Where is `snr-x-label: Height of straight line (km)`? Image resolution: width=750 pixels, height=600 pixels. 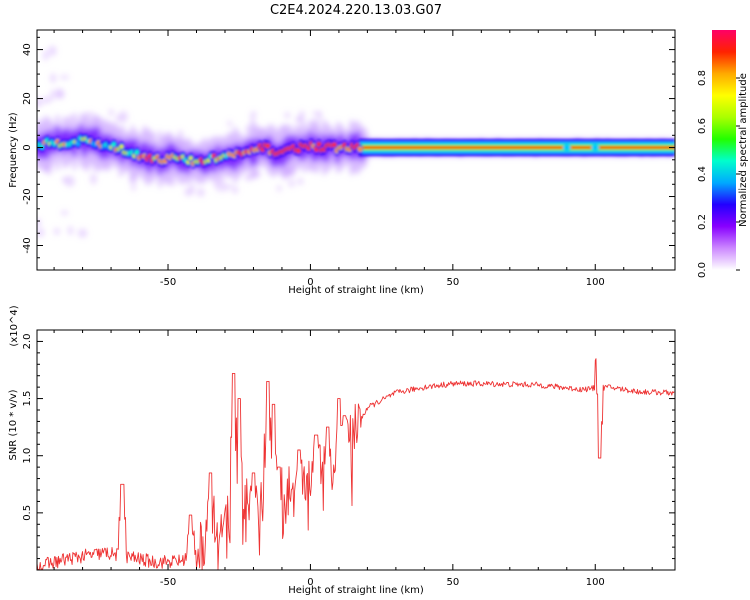 snr-x-label: Height of straight line (km) is located at coordinates (356, 590).